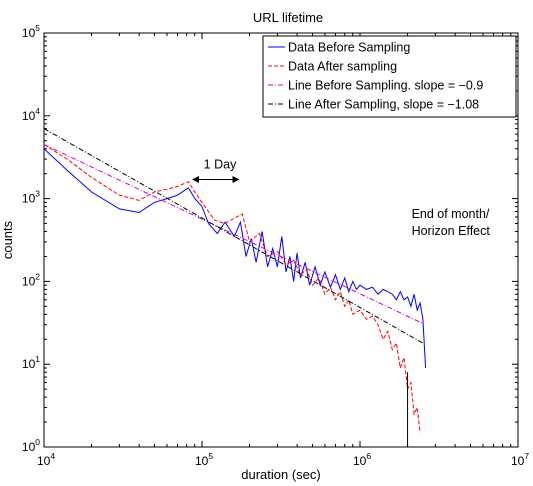 Image resolution: width=533 pixels, height=486 pixels. What do you see at coordinates (31, 279) in the screenshot?
I see `y-tick-label: 10²` at bounding box center [31, 279].